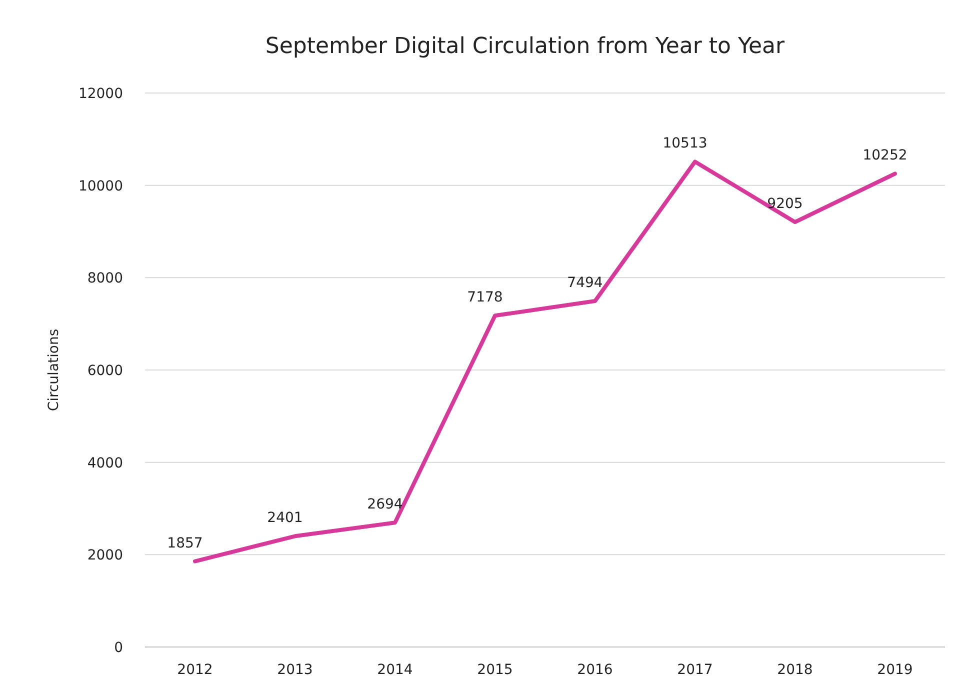  Describe the element at coordinates (100, 186) in the screenshot. I see `y-tick-label: 10000` at that location.